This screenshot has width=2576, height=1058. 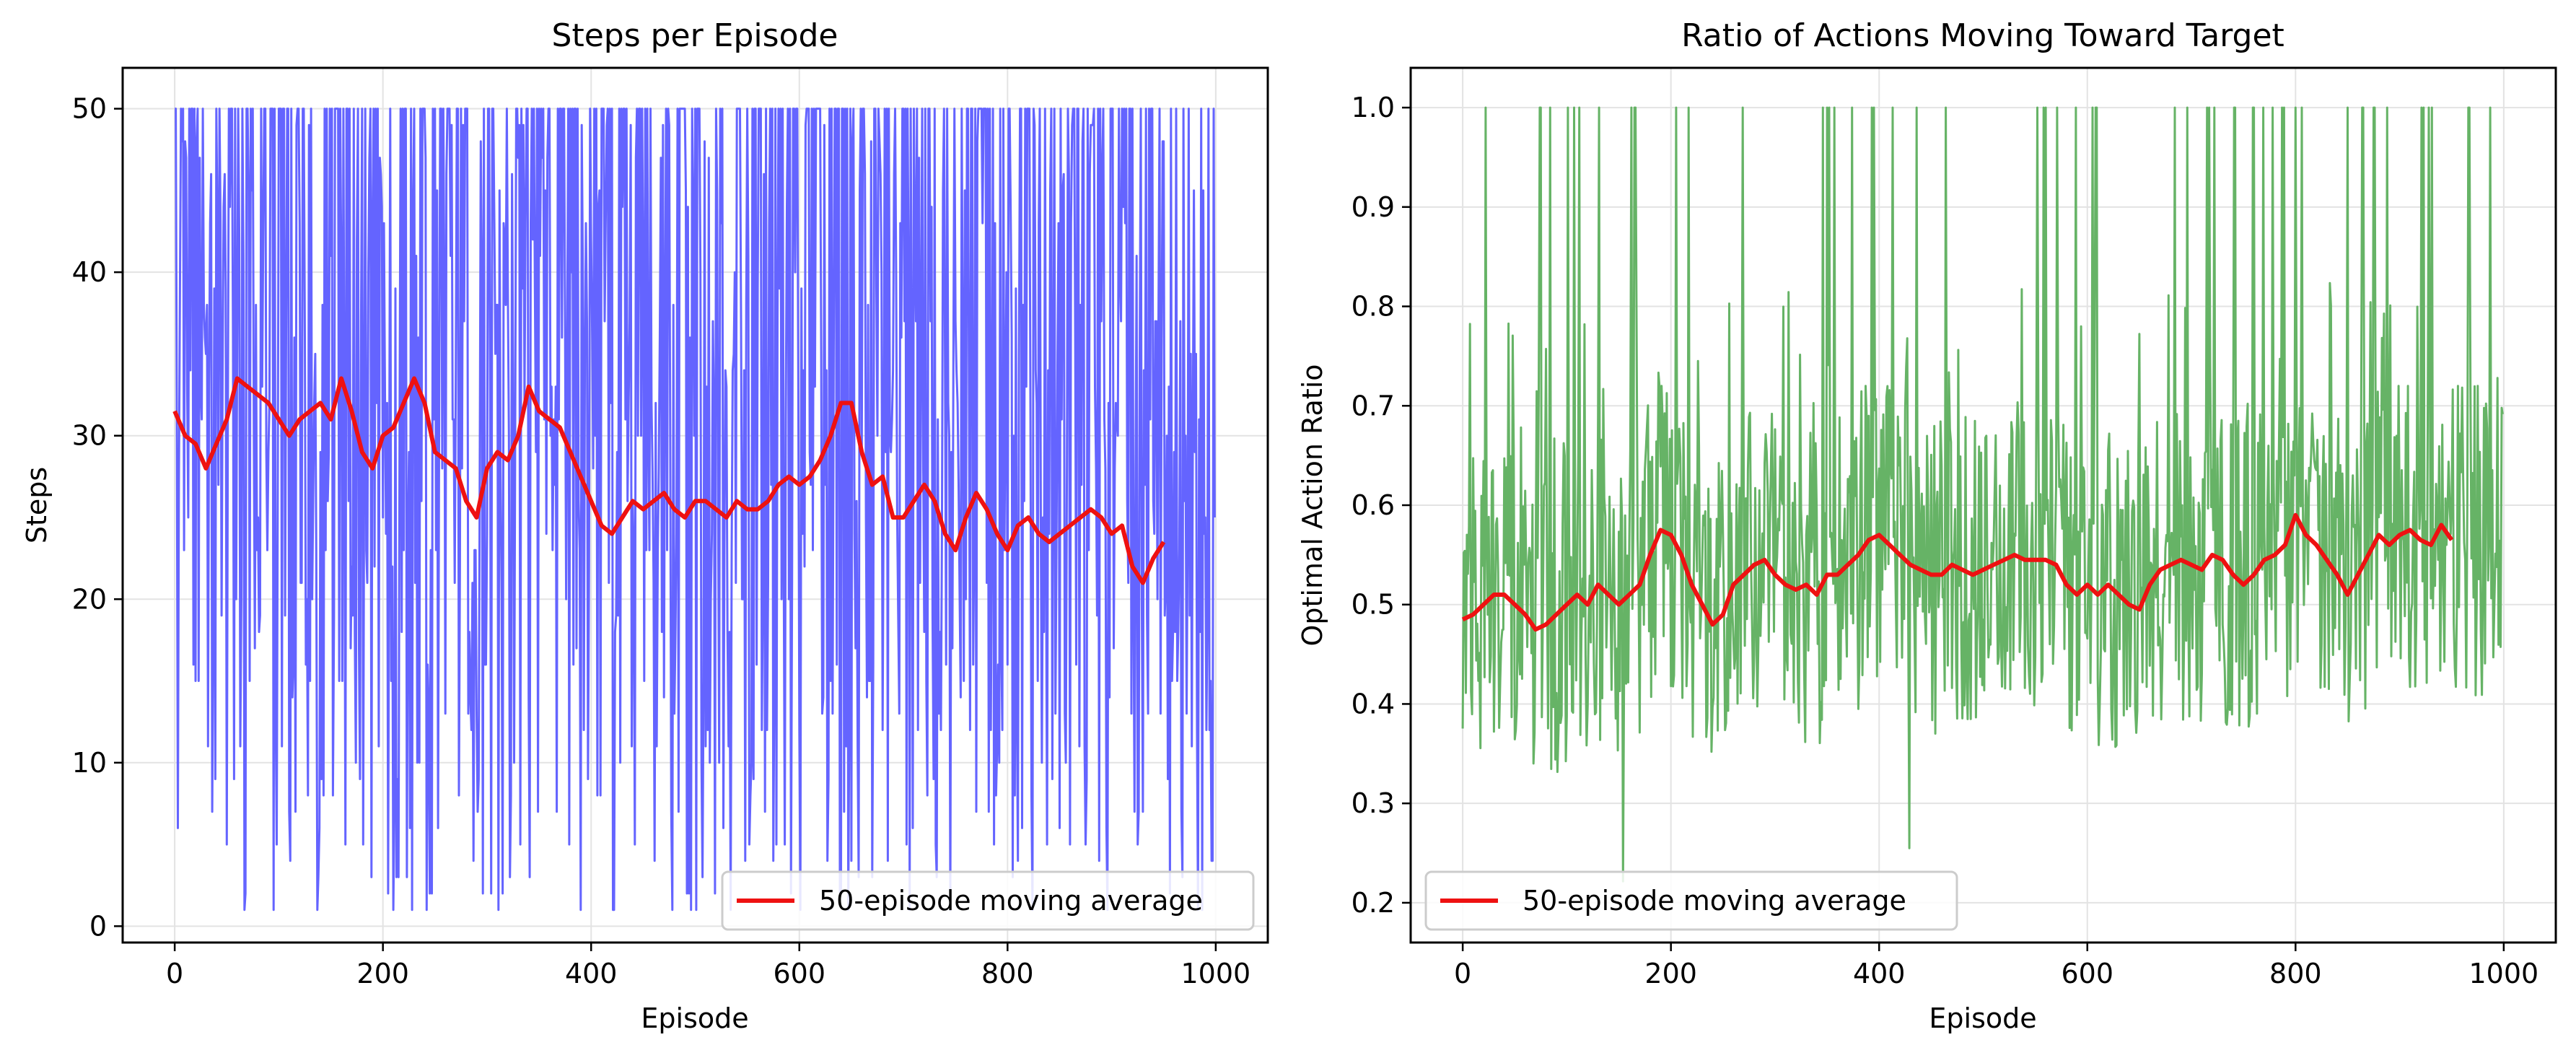 I want to click on steps-x-tick-label: 400, so click(x=591, y=973).